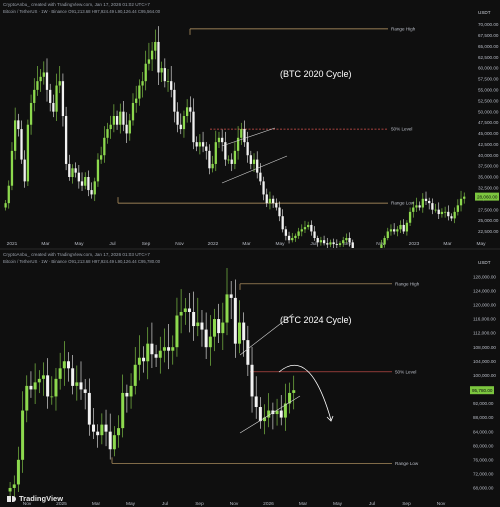 The height and width of the screenshot is (507, 500). What do you see at coordinates (313, 244) in the screenshot?
I see `x-tick-label: Jul` at bounding box center [313, 244].